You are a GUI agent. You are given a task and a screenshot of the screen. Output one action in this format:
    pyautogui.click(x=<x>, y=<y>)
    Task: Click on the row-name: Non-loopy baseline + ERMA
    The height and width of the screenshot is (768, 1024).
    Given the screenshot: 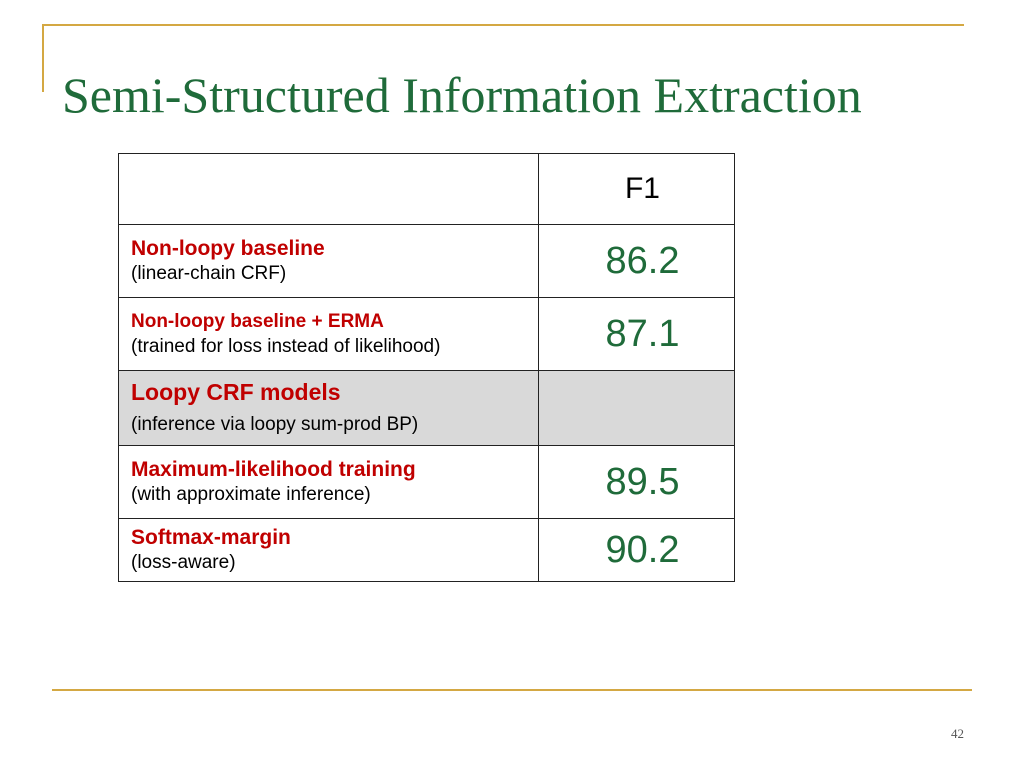 What is the action you would take?
    pyautogui.click(x=257, y=321)
    